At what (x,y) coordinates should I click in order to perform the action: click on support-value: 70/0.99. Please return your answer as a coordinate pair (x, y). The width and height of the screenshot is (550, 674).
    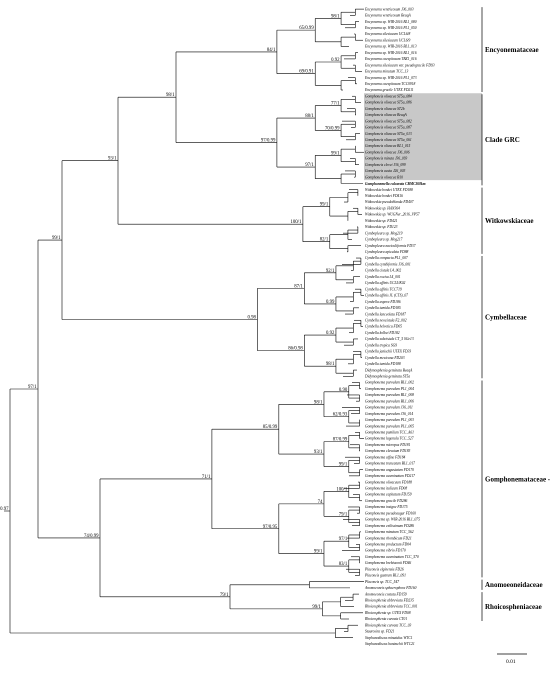
    Looking at the image, I should click on (332, 128).